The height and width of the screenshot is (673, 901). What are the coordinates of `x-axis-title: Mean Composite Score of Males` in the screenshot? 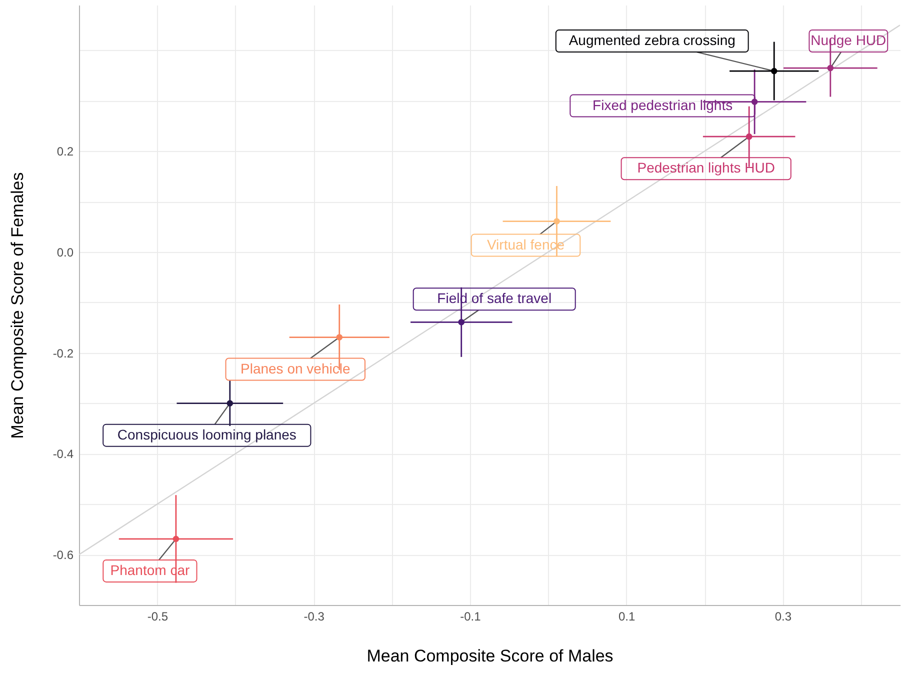 It's located at (490, 656).